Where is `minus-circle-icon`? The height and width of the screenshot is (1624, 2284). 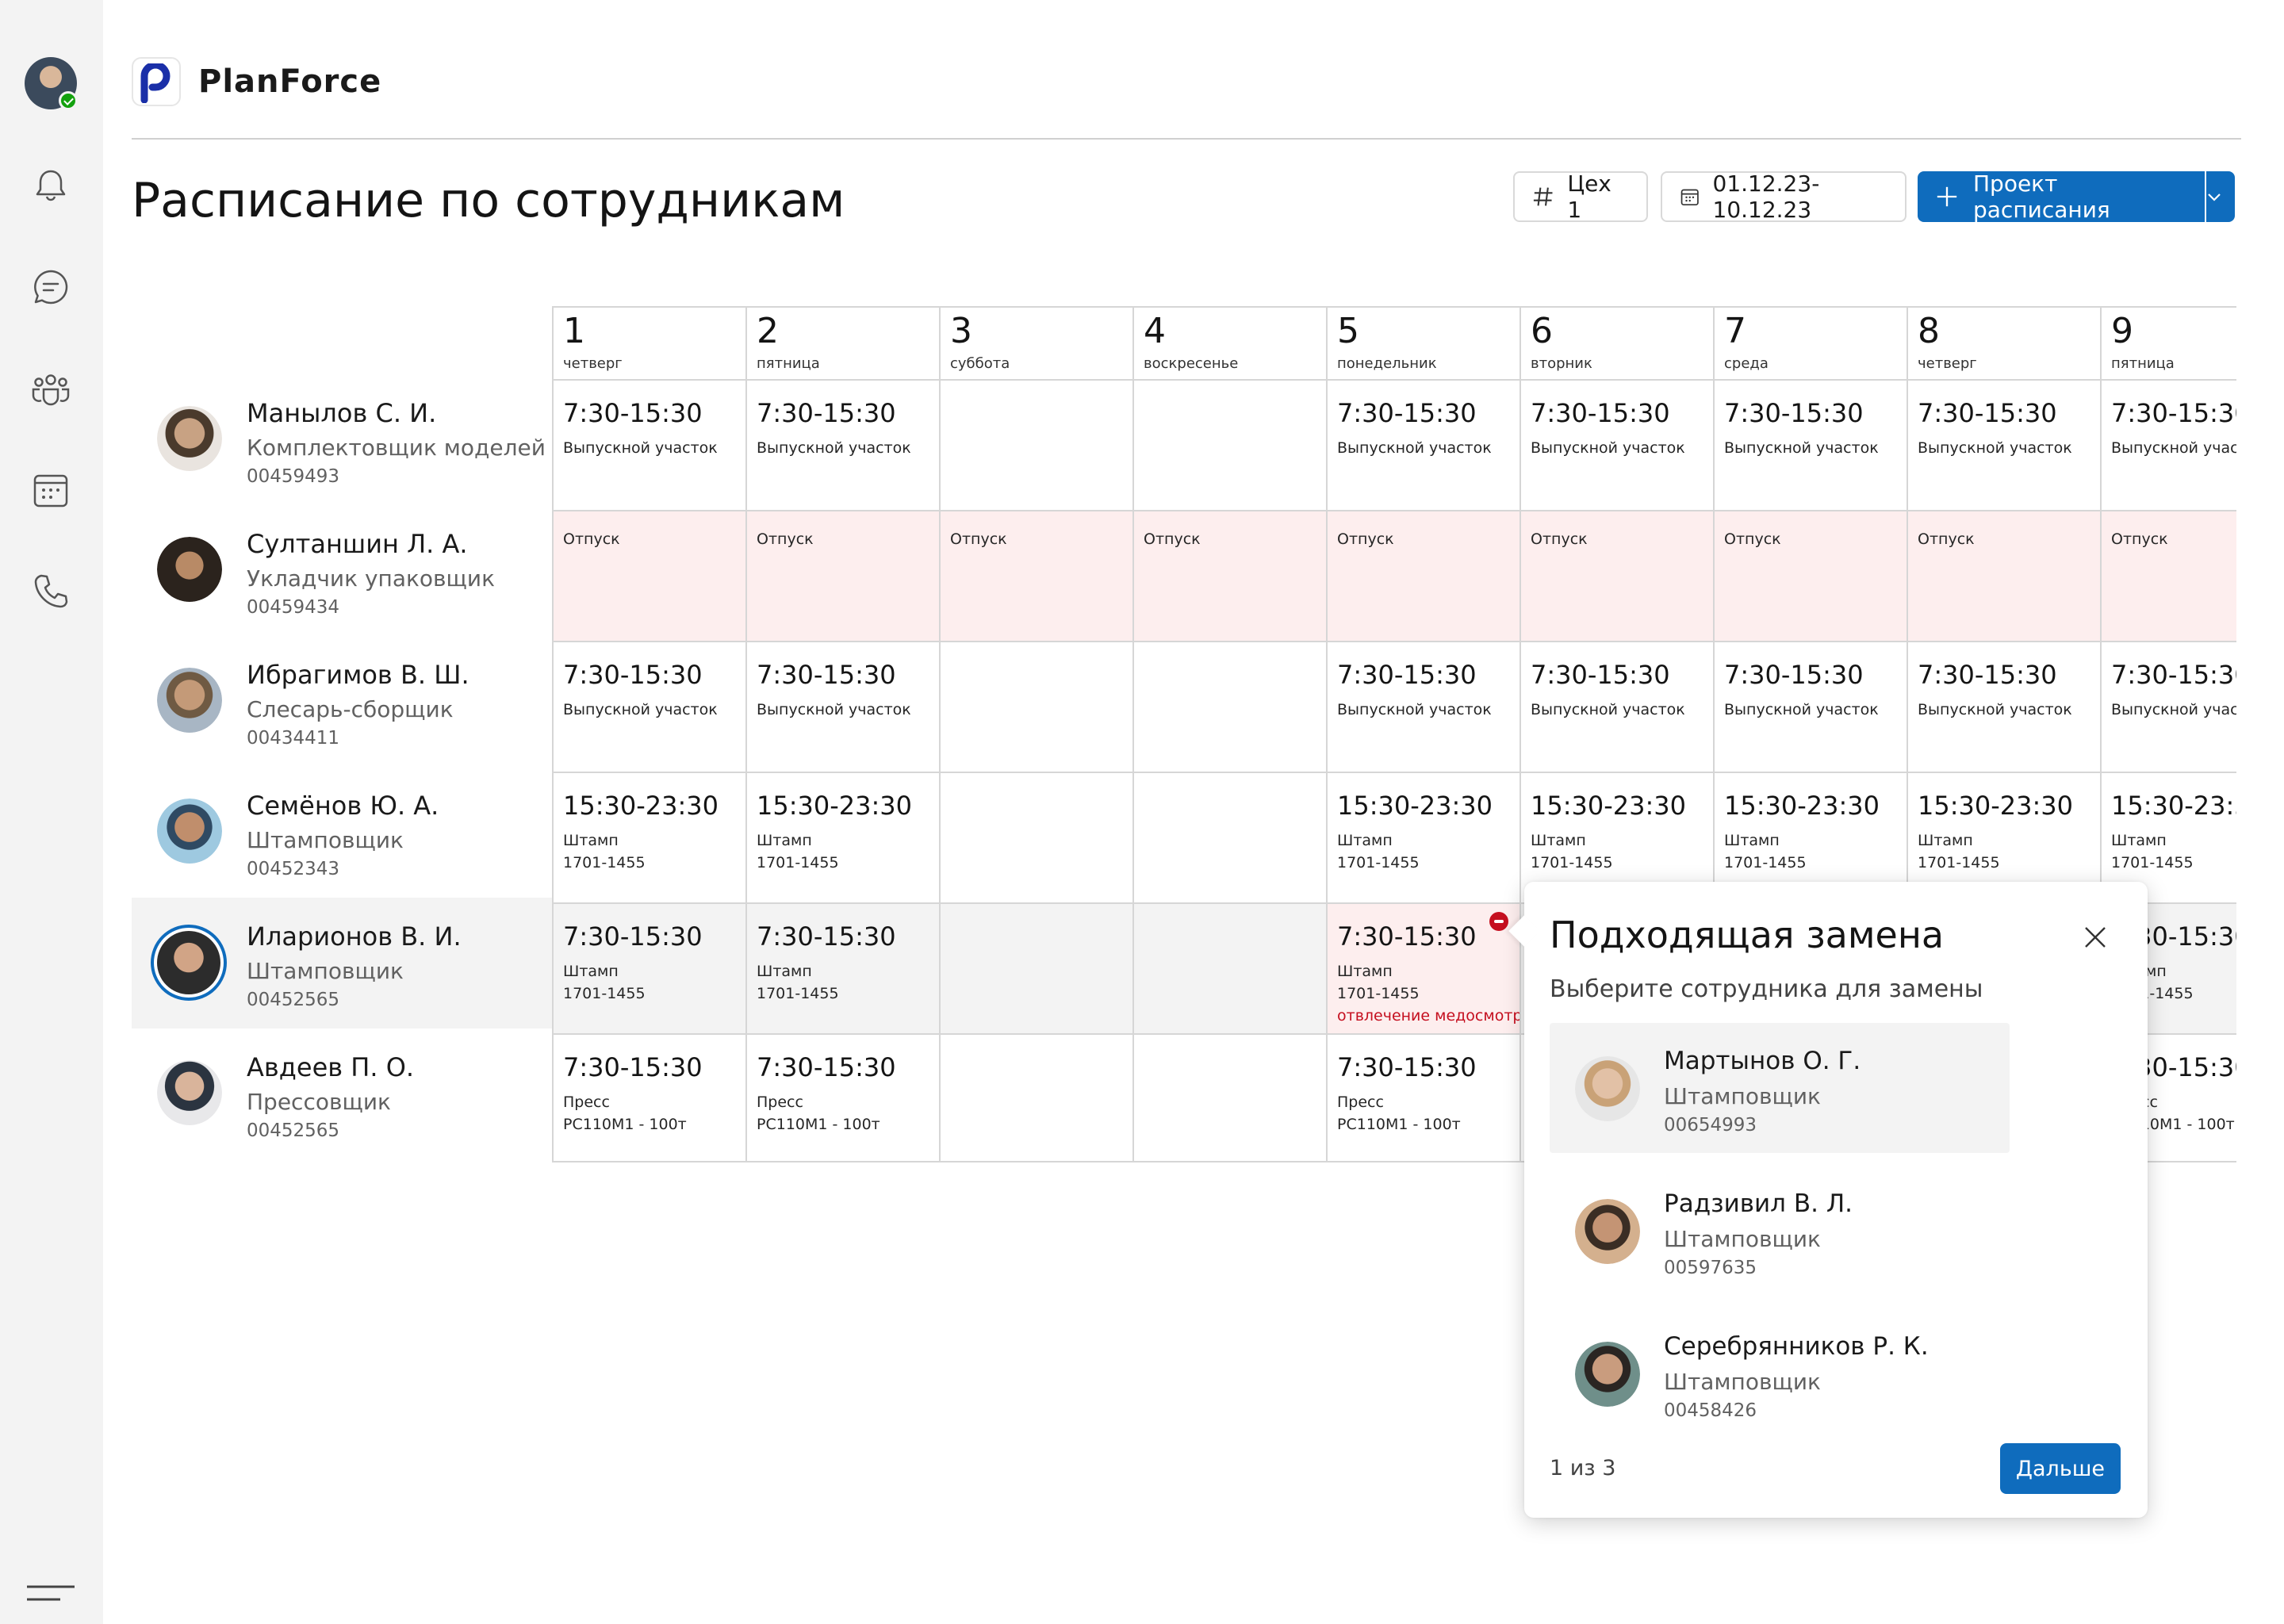 minus-circle-icon is located at coordinates (1498, 921).